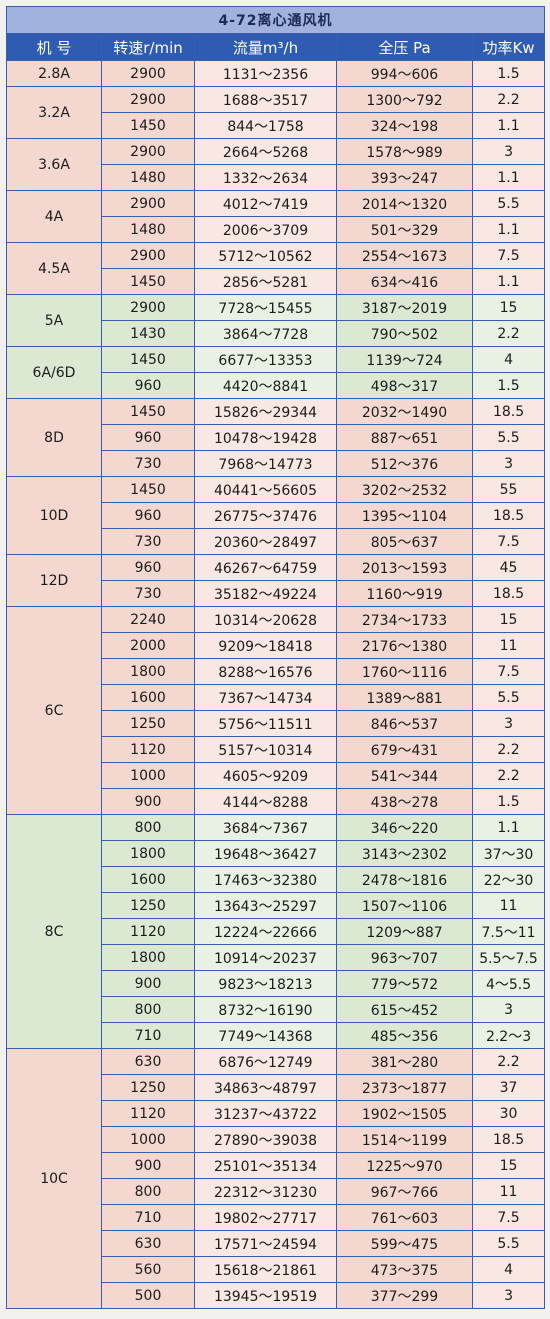  Describe the element at coordinates (404, 1087) in the screenshot. I see `pressure-cell: 2373～1877` at that location.